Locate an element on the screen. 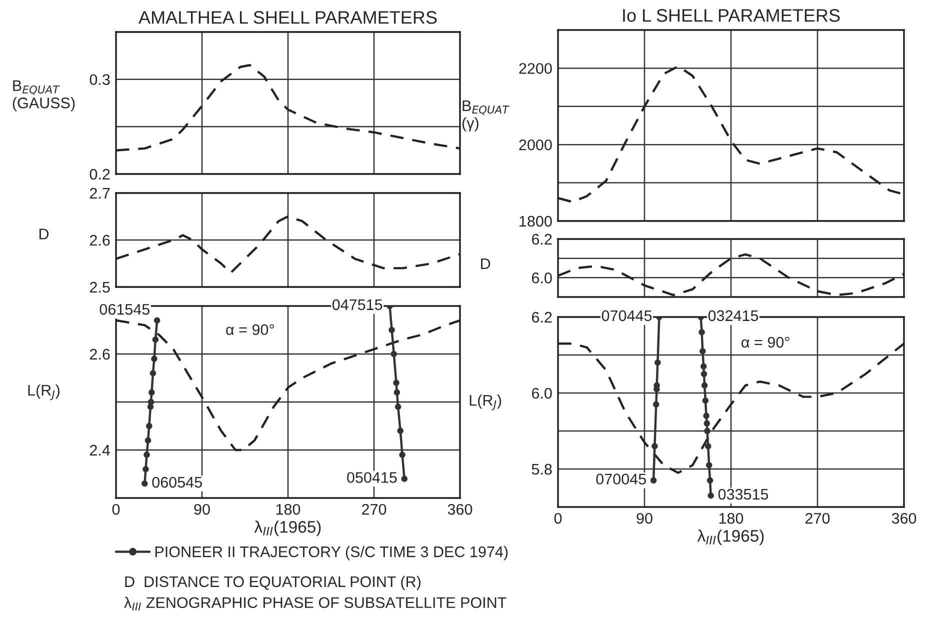 The width and height of the screenshot is (928, 619). y-tick-label: 2000 is located at coordinates (535, 144).